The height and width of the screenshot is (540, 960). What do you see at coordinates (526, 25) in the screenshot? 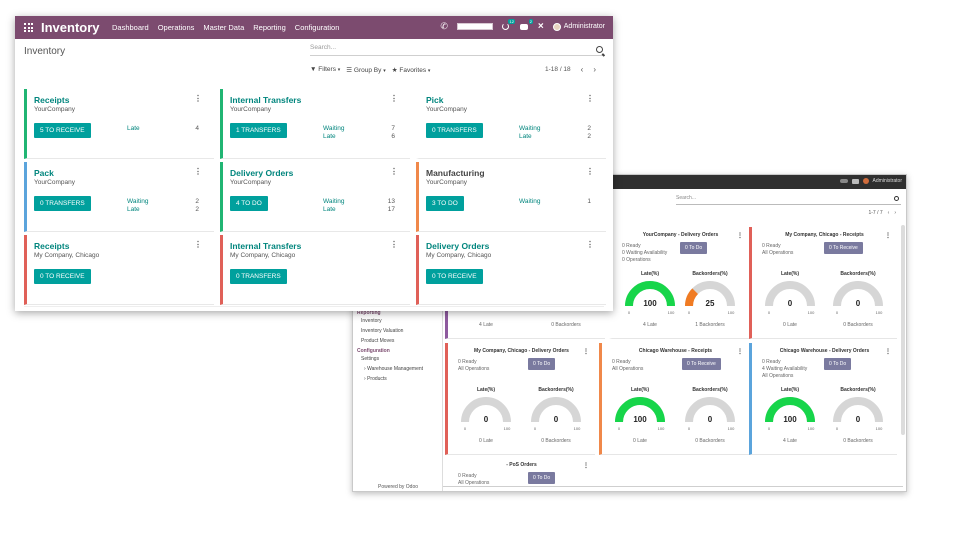
I see `chat-icon: 2` at bounding box center [526, 25].